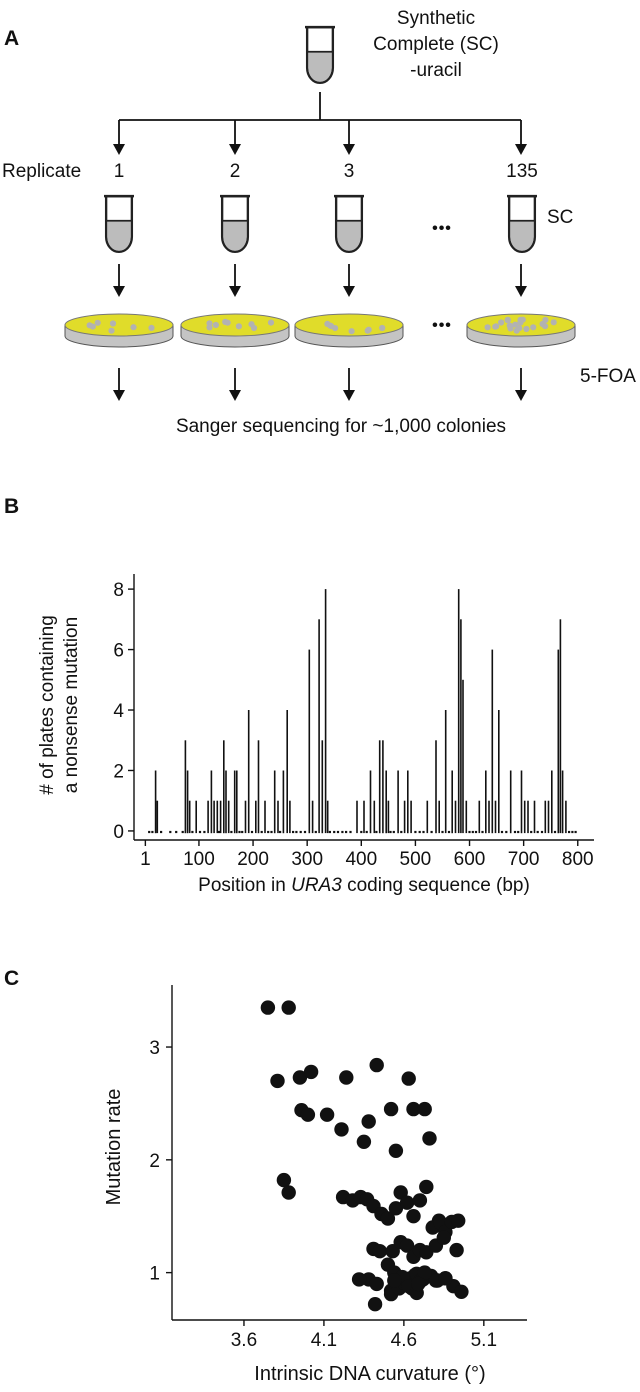 The image size is (640, 1392). Describe the element at coordinates (118, 771) in the screenshot. I see `chart-b-ytick-label: 2` at that location.